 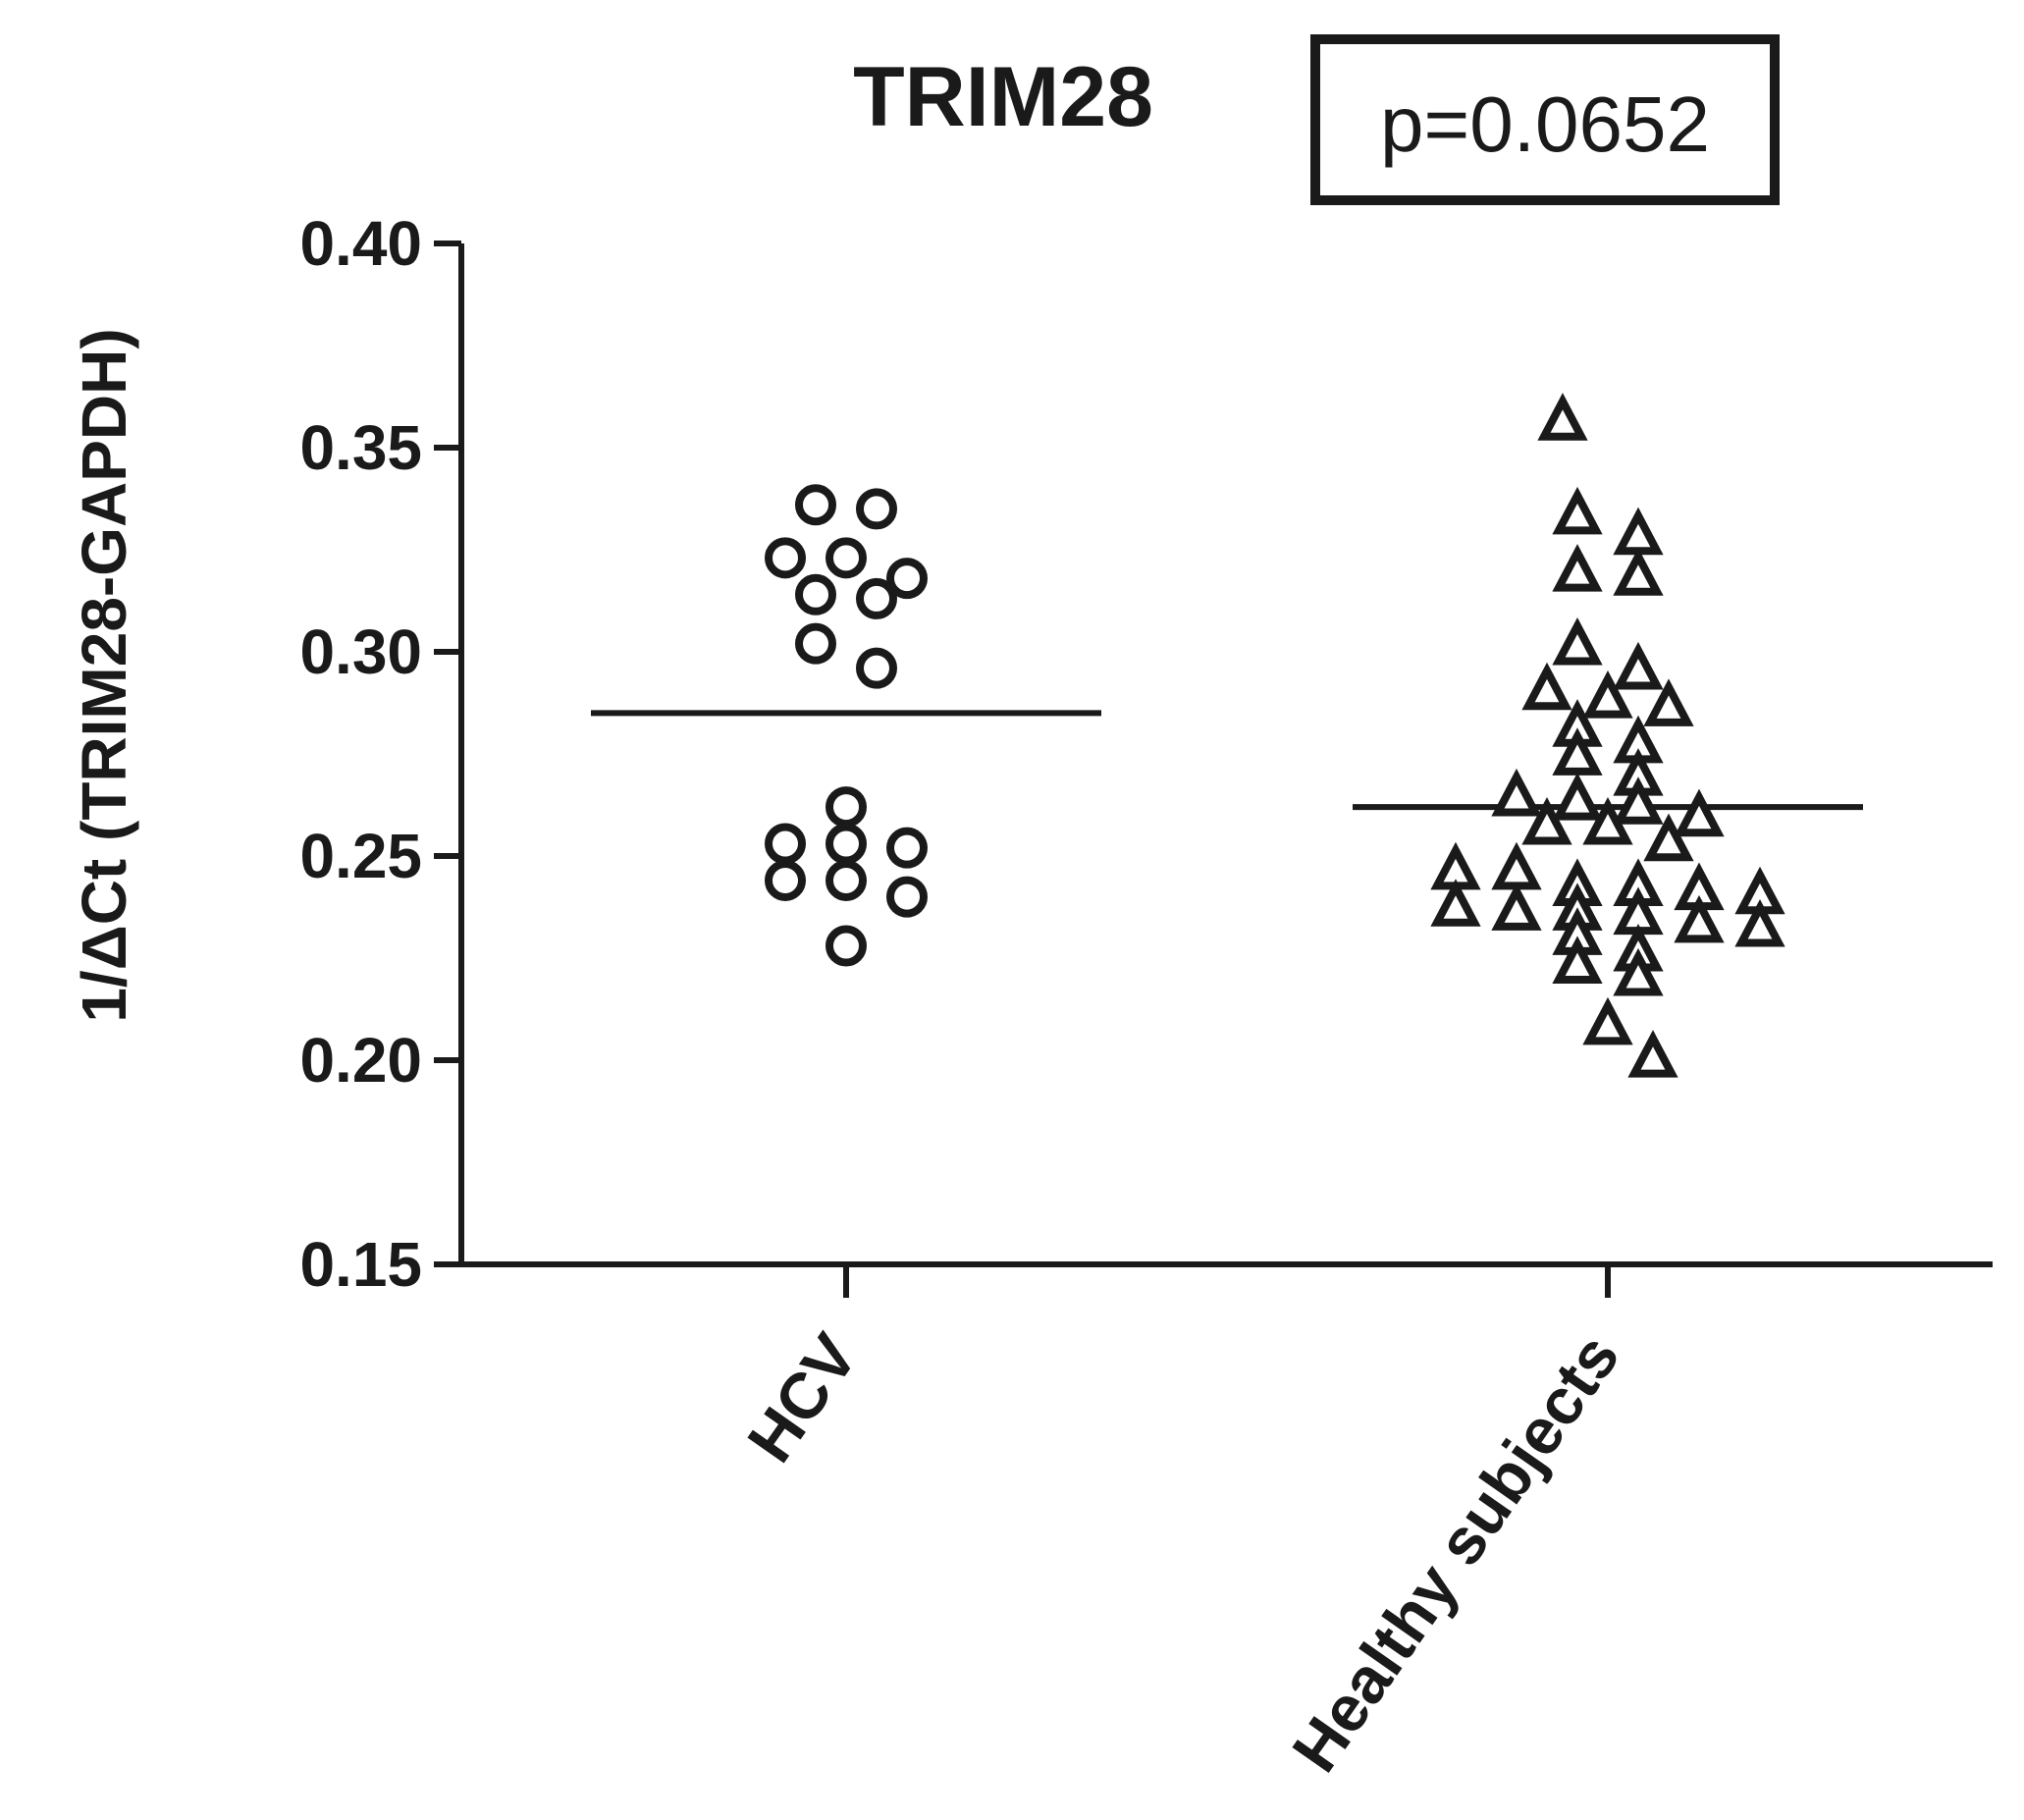 What do you see at coordinates (1003, 97) in the screenshot?
I see `chart-title: TRIM28` at bounding box center [1003, 97].